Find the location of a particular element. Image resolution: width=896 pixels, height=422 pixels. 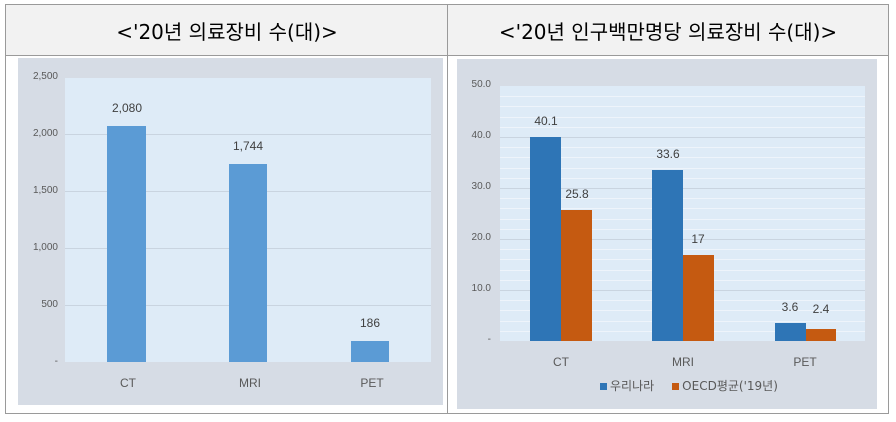

legend-swatch-oecd is located at coordinates (676, 386).